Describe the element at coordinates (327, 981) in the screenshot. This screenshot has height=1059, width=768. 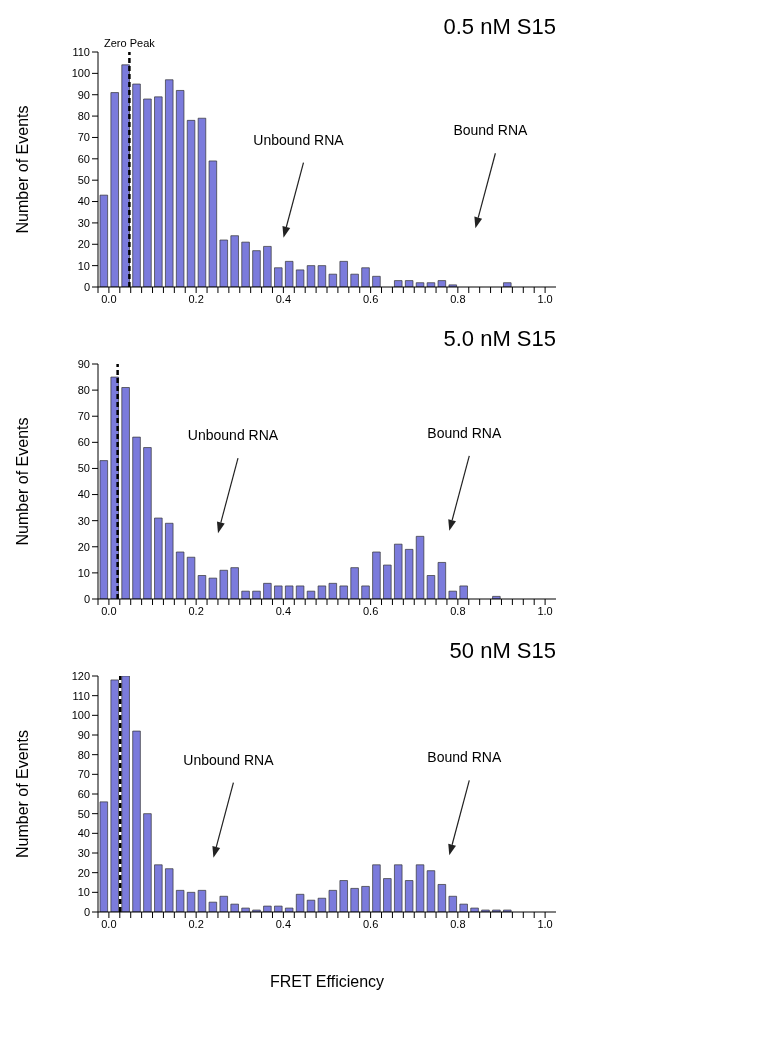
I see `x-axis-title: FRET Efficiency` at that location.